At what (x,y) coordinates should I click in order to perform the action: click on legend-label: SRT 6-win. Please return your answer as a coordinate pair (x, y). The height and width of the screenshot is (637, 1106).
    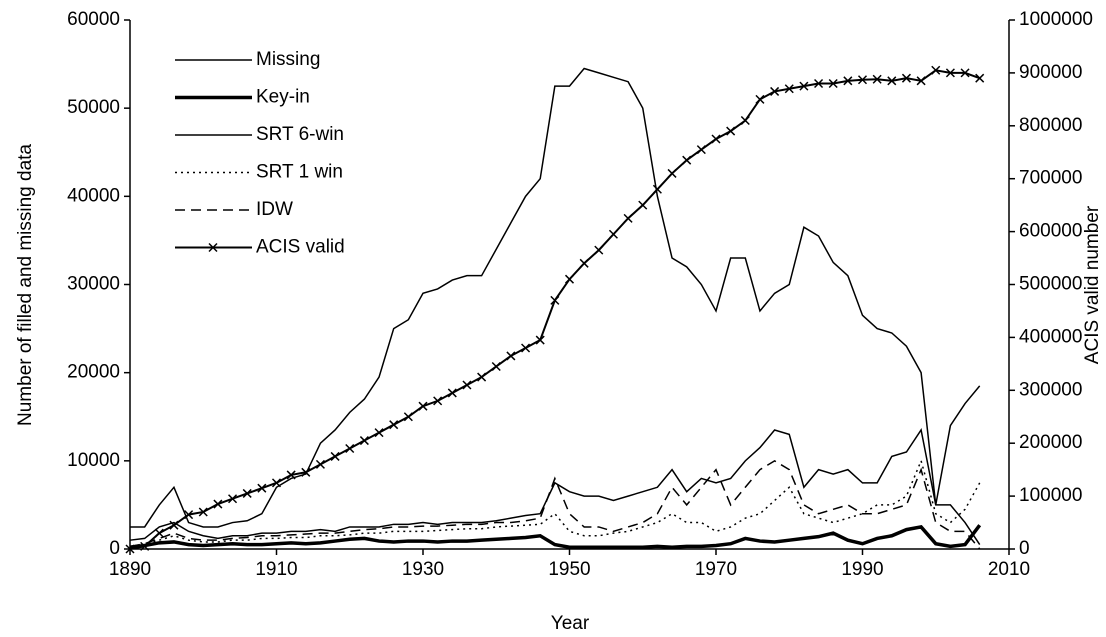
    Looking at the image, I should click on (300, 134).